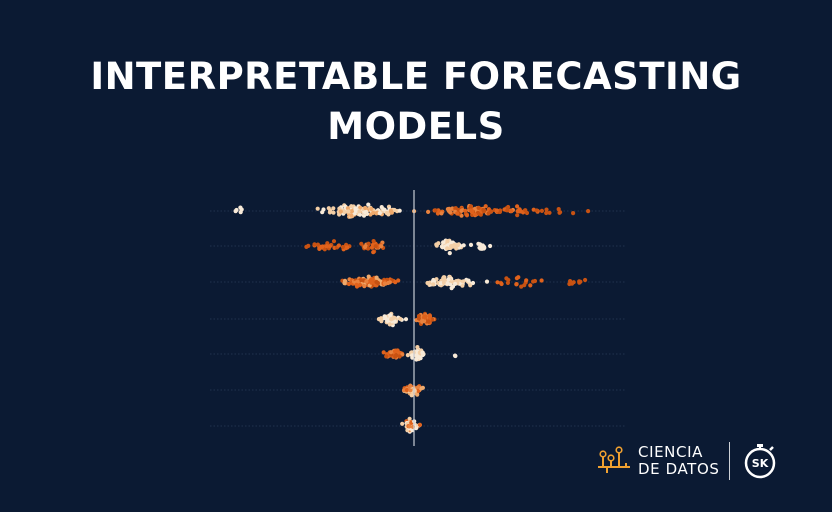 The image size is (832, 512). Describe the element at coordinates (416, 76) in the screenshot. I see `title-line-1: INTERPRETABLE FORECASTING` at that location.